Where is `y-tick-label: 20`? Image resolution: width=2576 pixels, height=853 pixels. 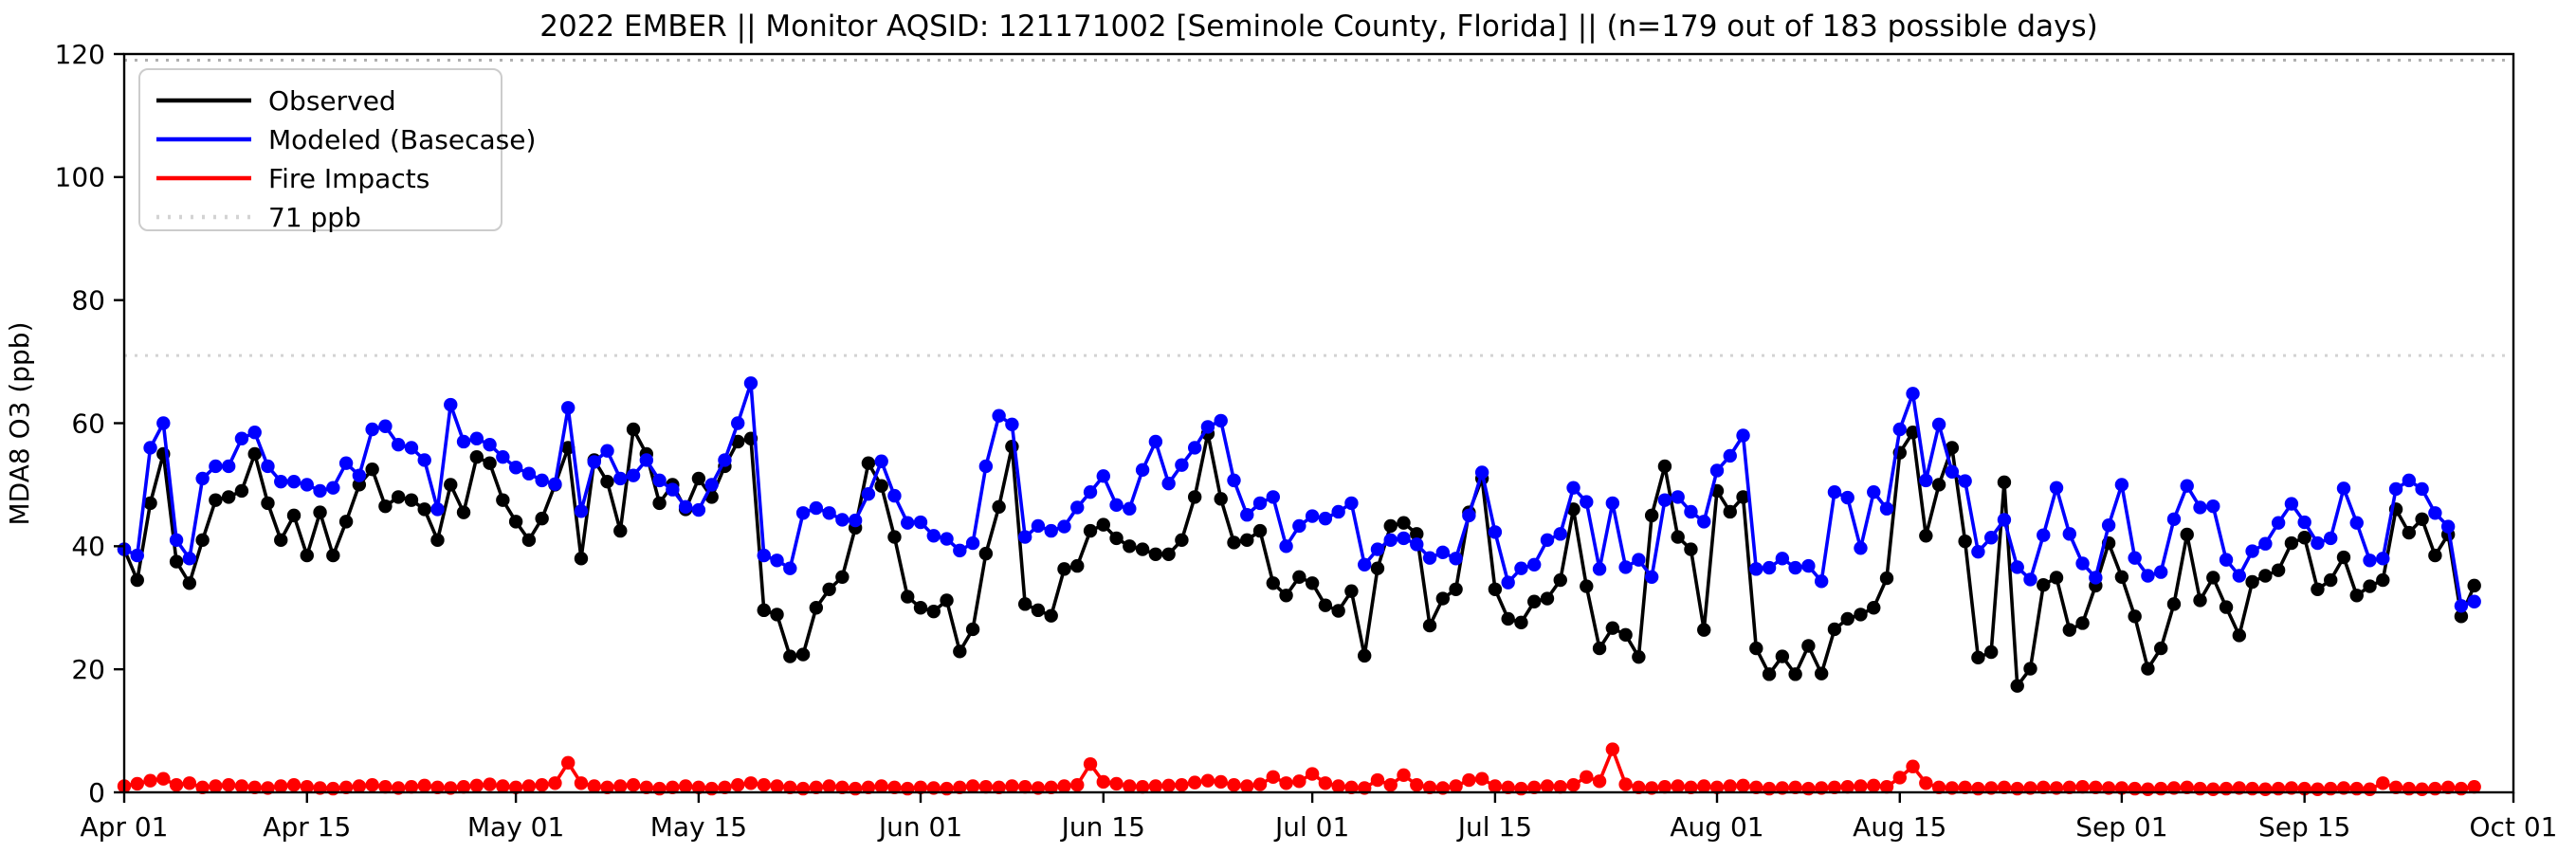
y-tick-label: 20 is located at coordinates (88, 669).